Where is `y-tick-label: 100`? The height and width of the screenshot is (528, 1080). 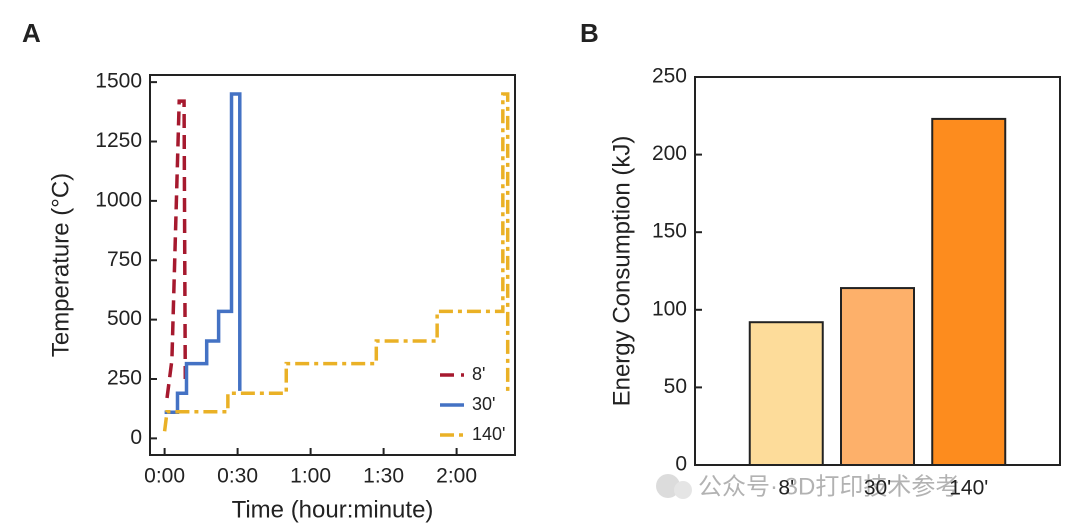
y-tick-label: 100 is located at coordinates (669, 308).